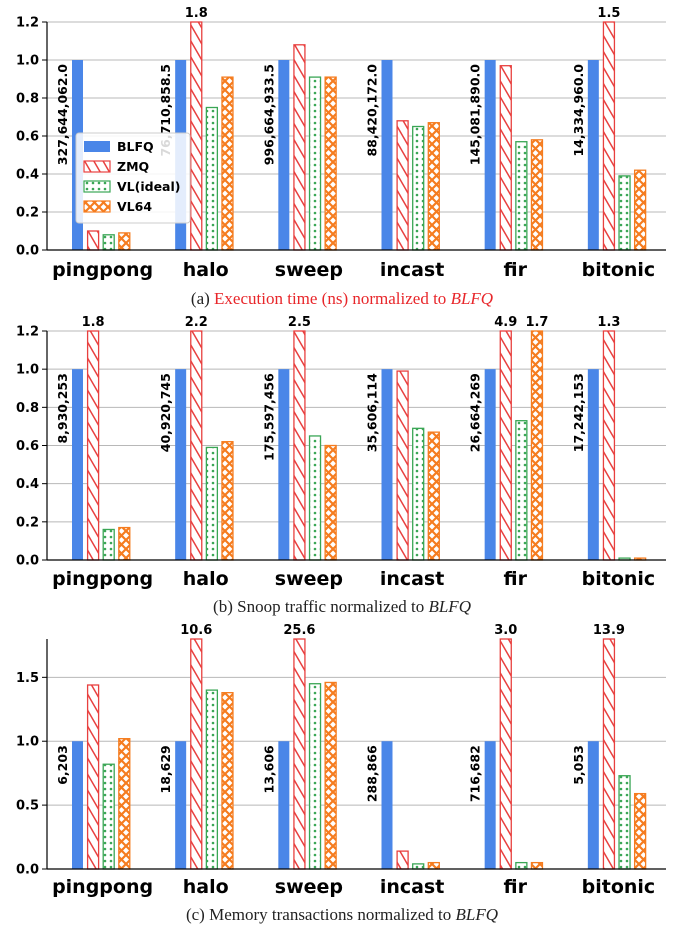  I want to click on y-tick-label: 0.5, so click(27, 806).